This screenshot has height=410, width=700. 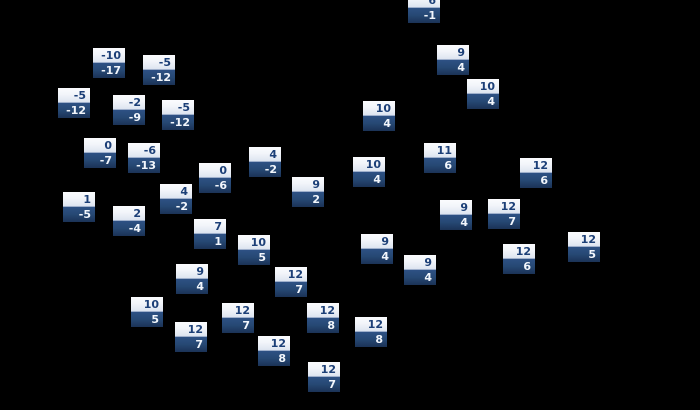 I want to click on marker-bottom-value: -13, so click(x=144, y=165).